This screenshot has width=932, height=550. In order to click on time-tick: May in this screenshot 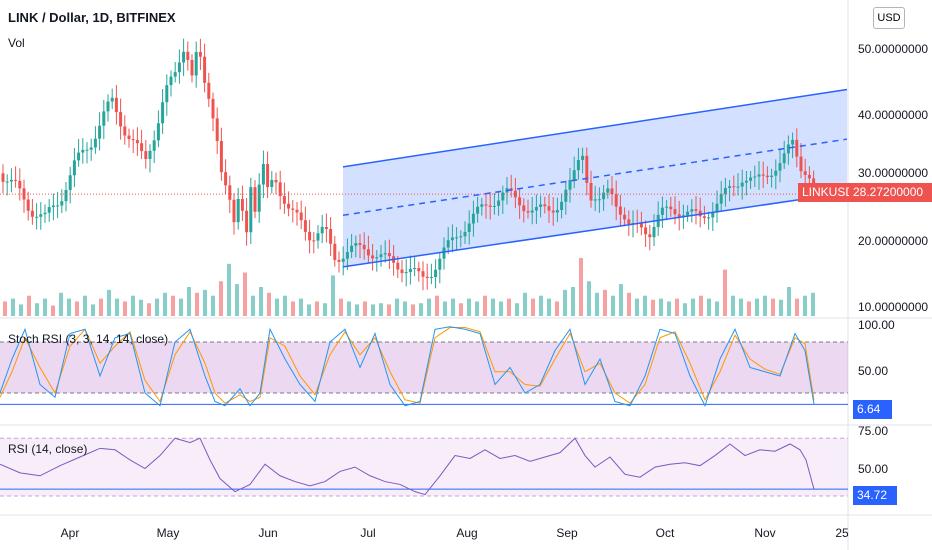, I will do `click(168, 533)`.